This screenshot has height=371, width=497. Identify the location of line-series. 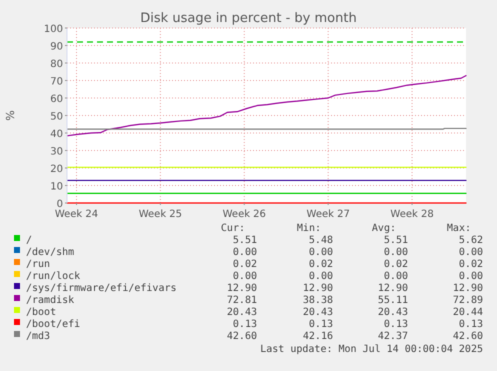
(266, 105).